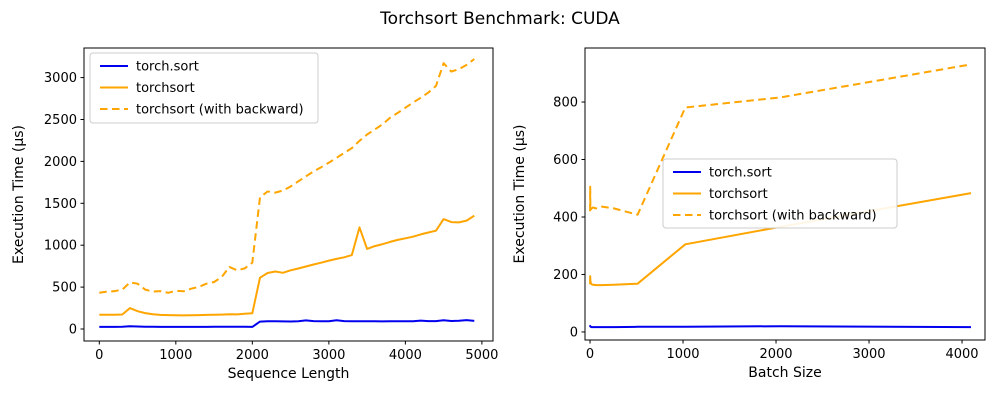  What do you see at coordinates (60, 204) in the screenshot?
I see `y-tick-label: 1500` at bounding box center [60, 204].